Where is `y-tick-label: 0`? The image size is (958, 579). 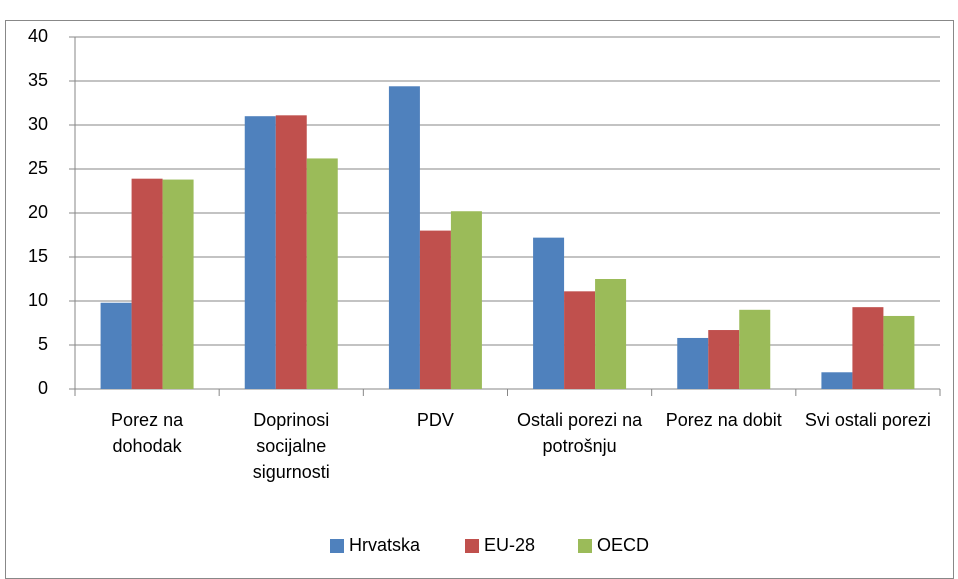 y-tick-label: 0 is located at coordinates (43, 388).